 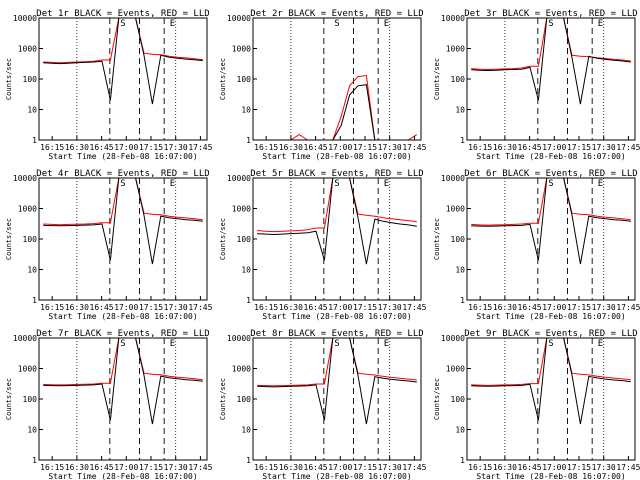 What do you see at coordinates (550, 174) in the screenshot?
I see `panel-title: Det 6r BLACK = Events, RED = LLD` at bounding box center [550, 174].